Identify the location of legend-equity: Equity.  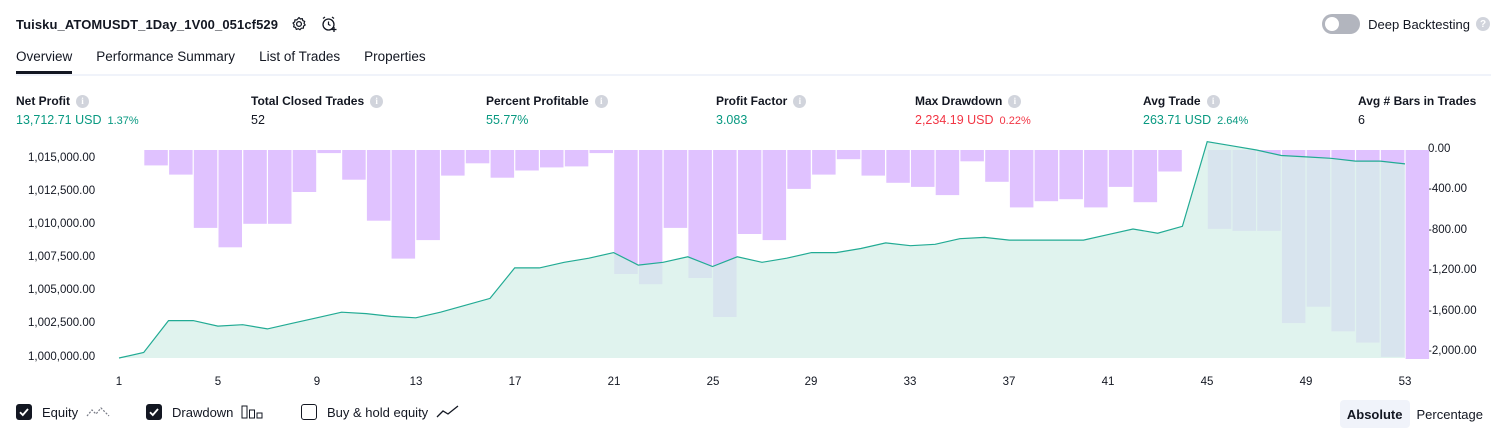
(63, 412).